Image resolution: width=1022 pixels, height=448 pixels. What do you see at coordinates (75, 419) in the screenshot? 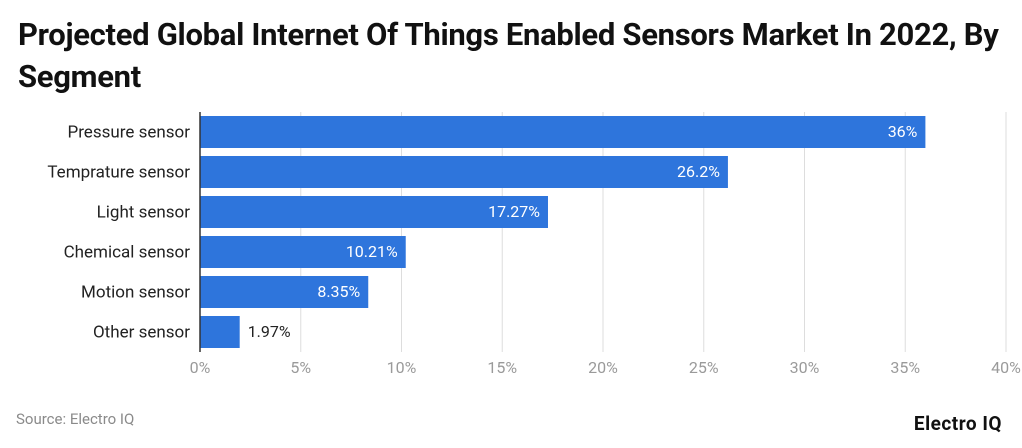
I see `source: Source: Electro IQ` at bounding box center [75, 419].